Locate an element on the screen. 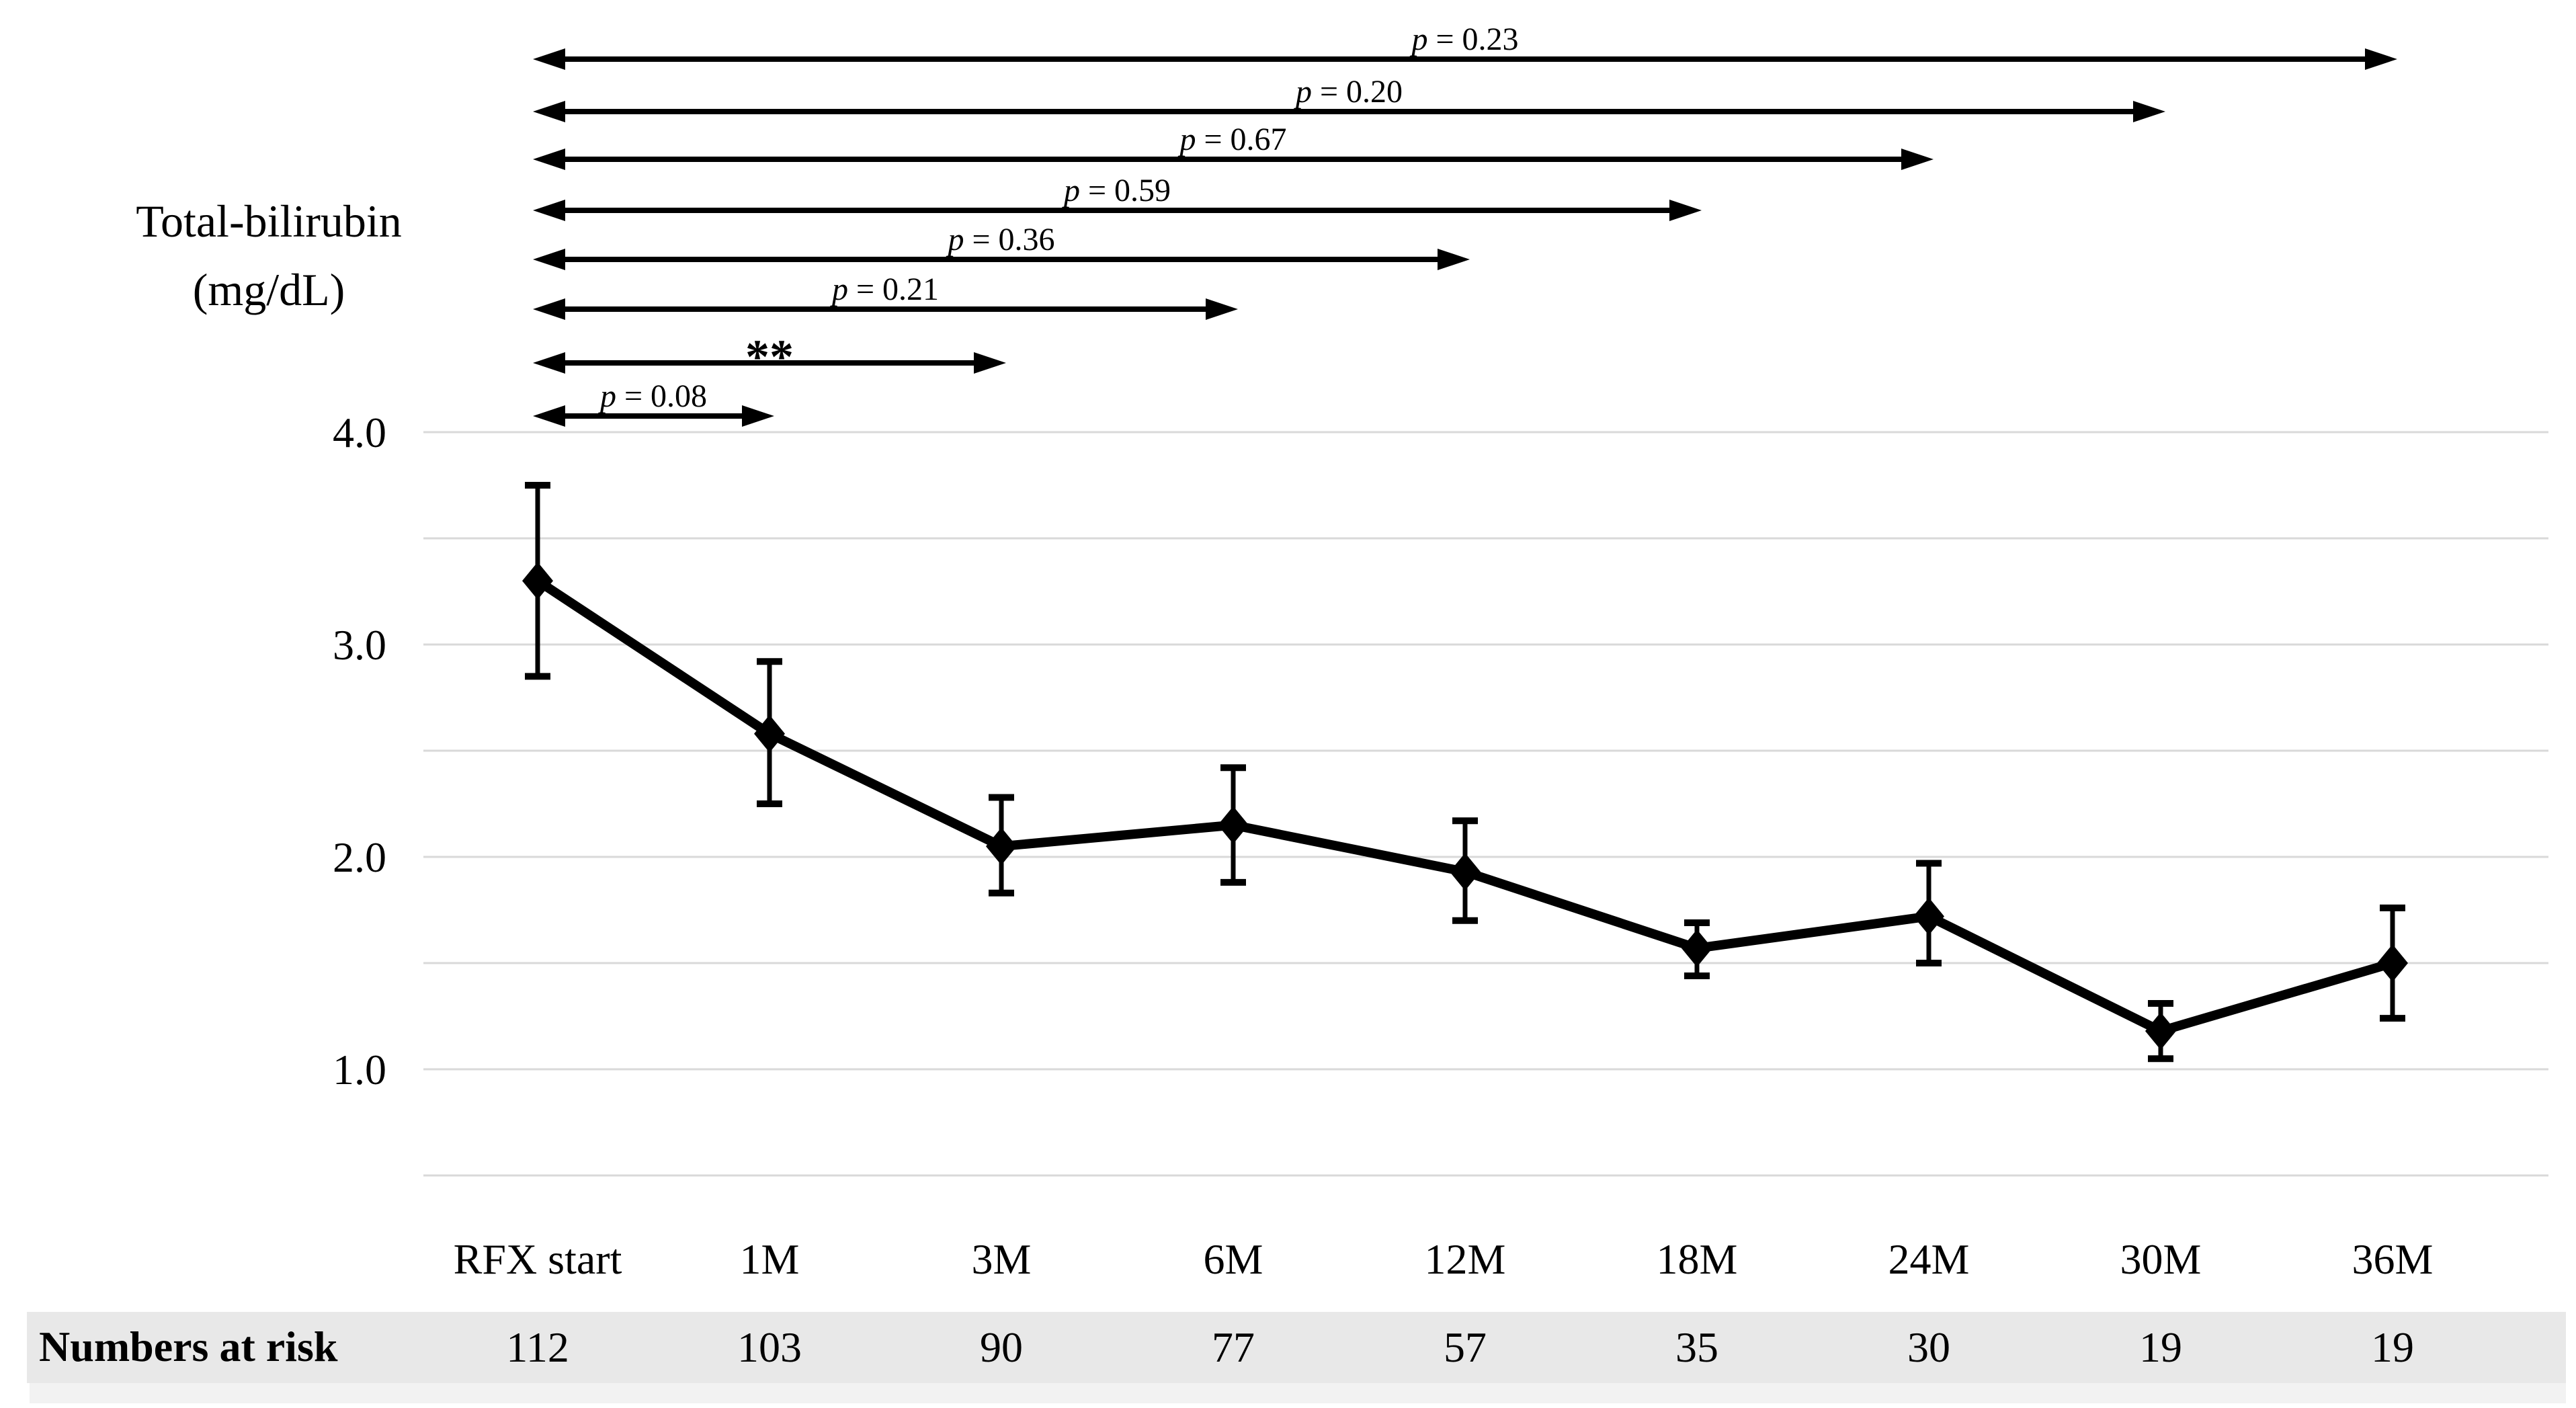 The width and height of the screenshot is (2576, 1408). p-value-label-12m: p = 0.36 is located at coordinates (1000, 240).